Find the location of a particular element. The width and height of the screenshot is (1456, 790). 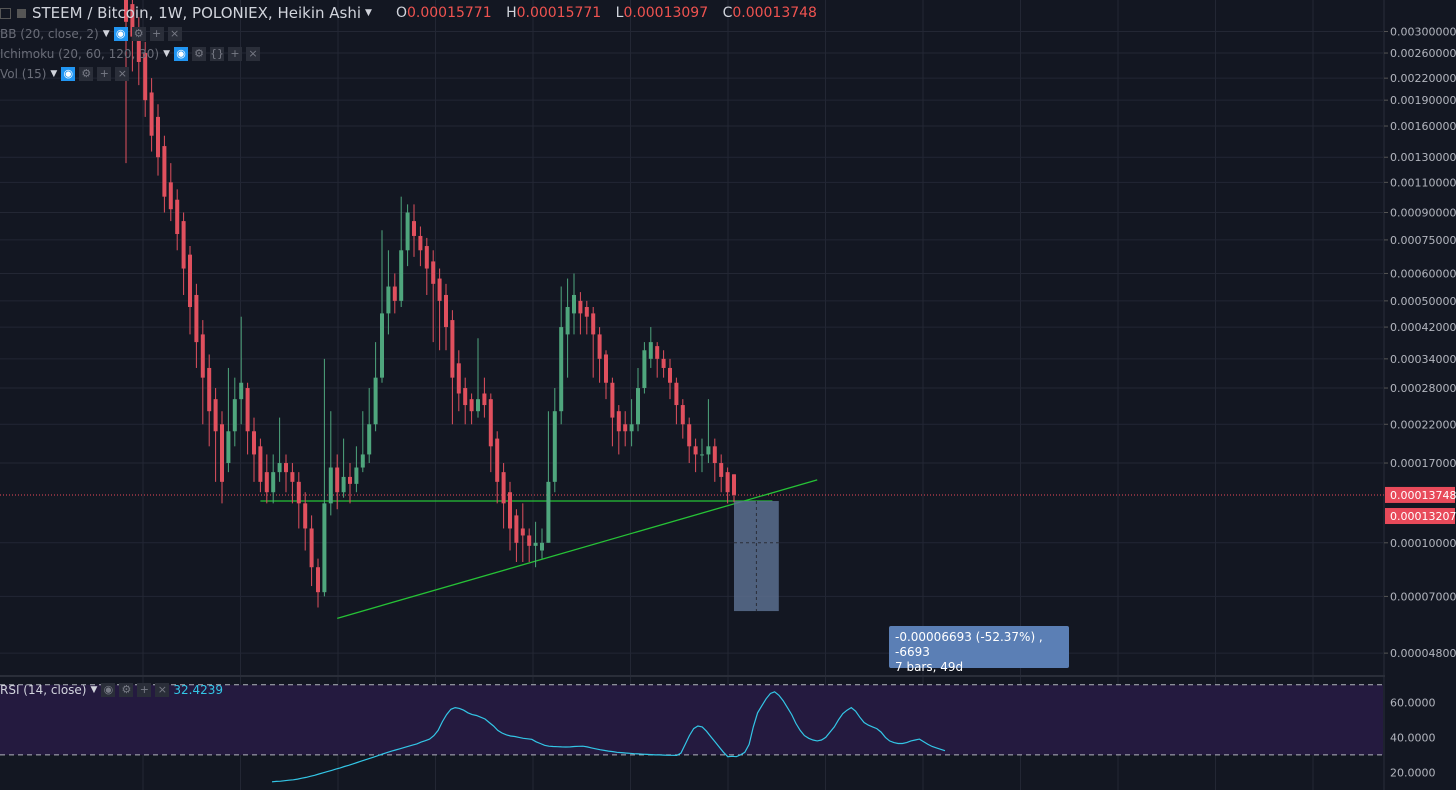

rsi-close-icon: × is located at coordinates (162, 690).